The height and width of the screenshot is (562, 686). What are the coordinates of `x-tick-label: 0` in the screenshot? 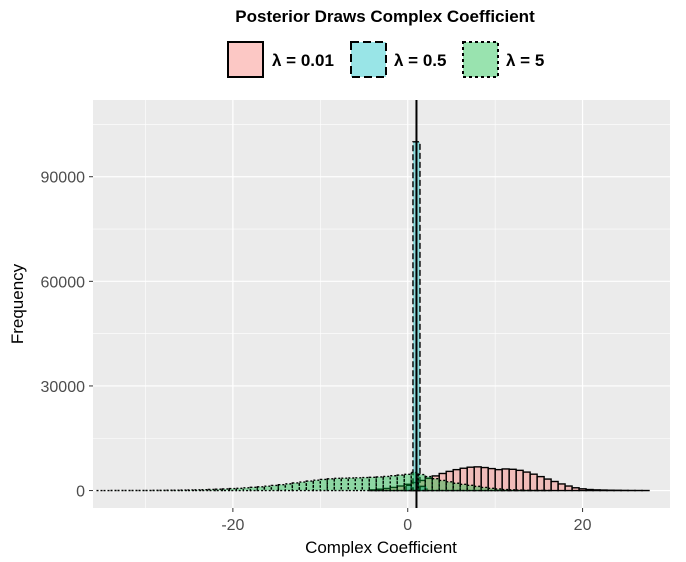 It's located at (407, 525).